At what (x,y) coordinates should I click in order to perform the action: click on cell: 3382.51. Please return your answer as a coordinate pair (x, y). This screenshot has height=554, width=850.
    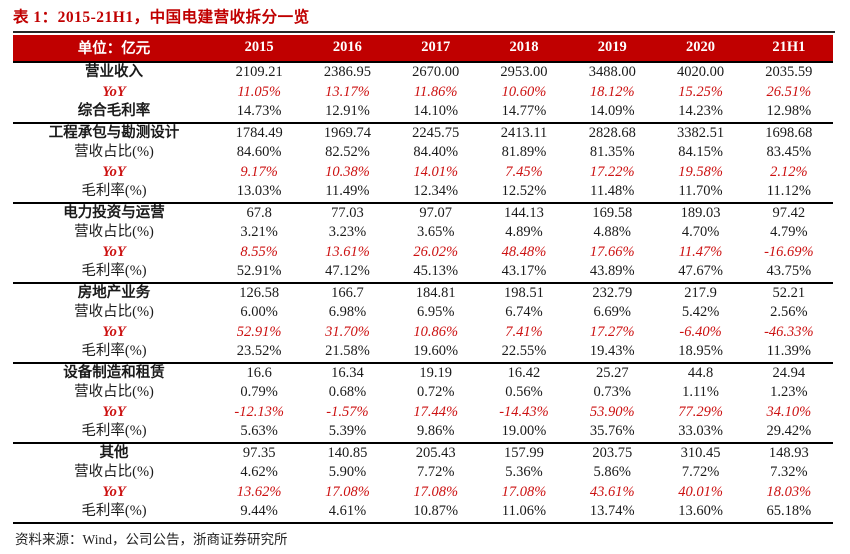
    Looking at the image, I should click on (700, 132).